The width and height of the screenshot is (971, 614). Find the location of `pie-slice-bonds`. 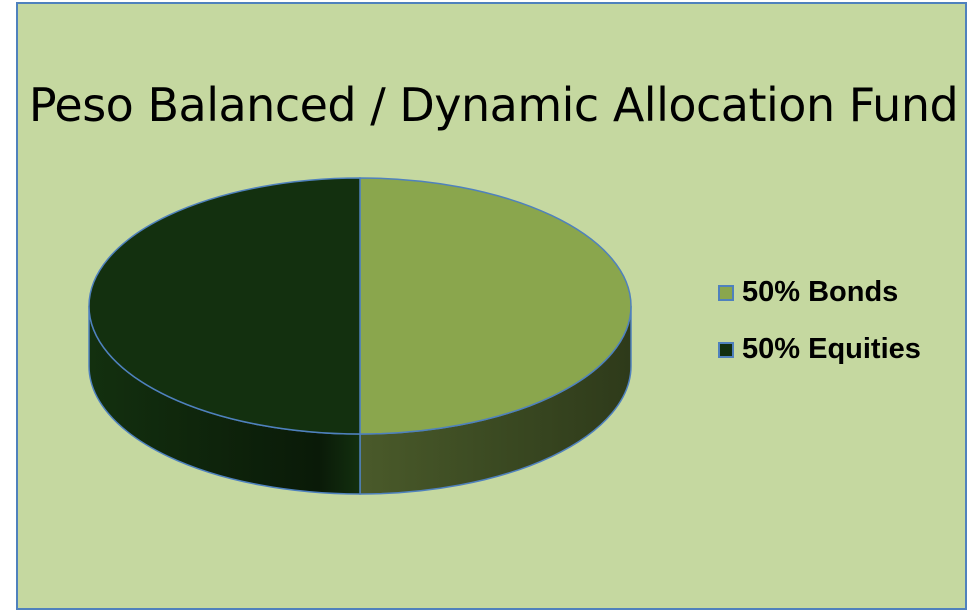

pie-slice-bonds is located at coordinates (495, 306).